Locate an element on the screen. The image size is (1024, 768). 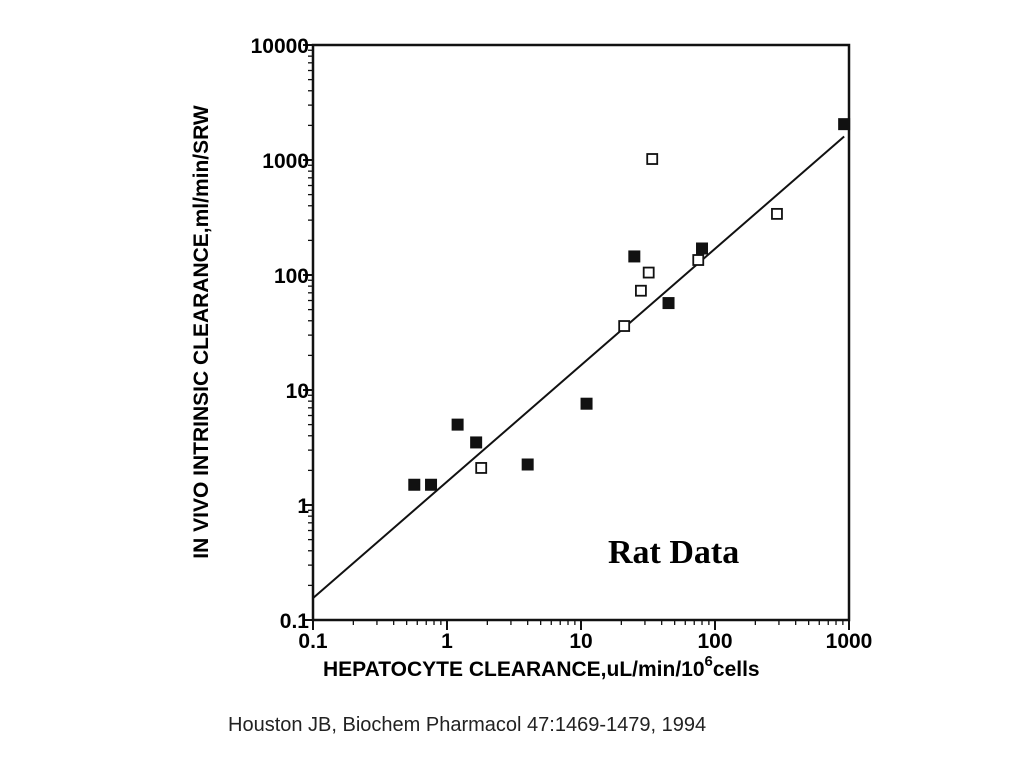
x-tick-label: 0.1 is located at coordinates (313, 641).